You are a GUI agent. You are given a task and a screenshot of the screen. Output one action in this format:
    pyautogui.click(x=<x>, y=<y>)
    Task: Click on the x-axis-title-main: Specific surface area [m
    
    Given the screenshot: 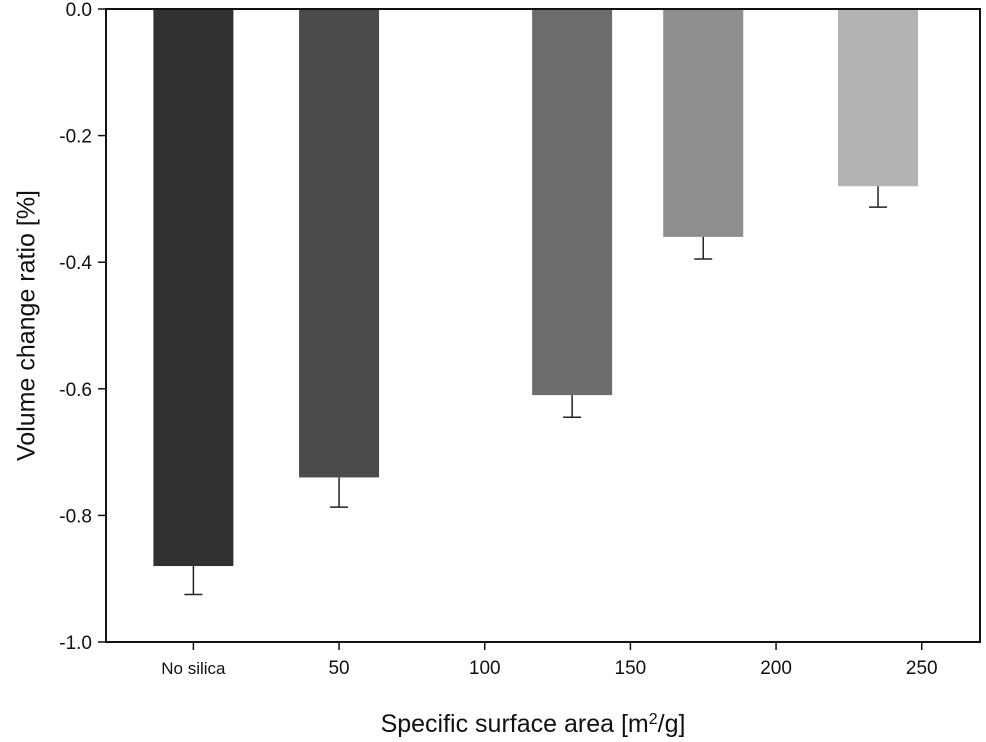 What is the action you would take?
    pyautogui.click(x=515, y=724)
    